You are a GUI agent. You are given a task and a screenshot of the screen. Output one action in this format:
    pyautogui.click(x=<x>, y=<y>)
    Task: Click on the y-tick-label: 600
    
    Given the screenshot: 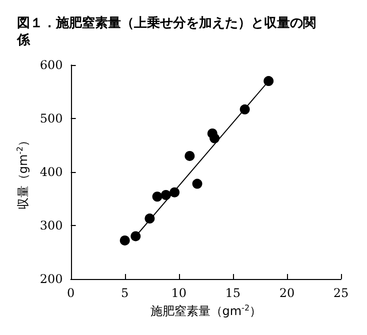 What is the action you would take?
    pyautogui.click(x=51, y=65)
    